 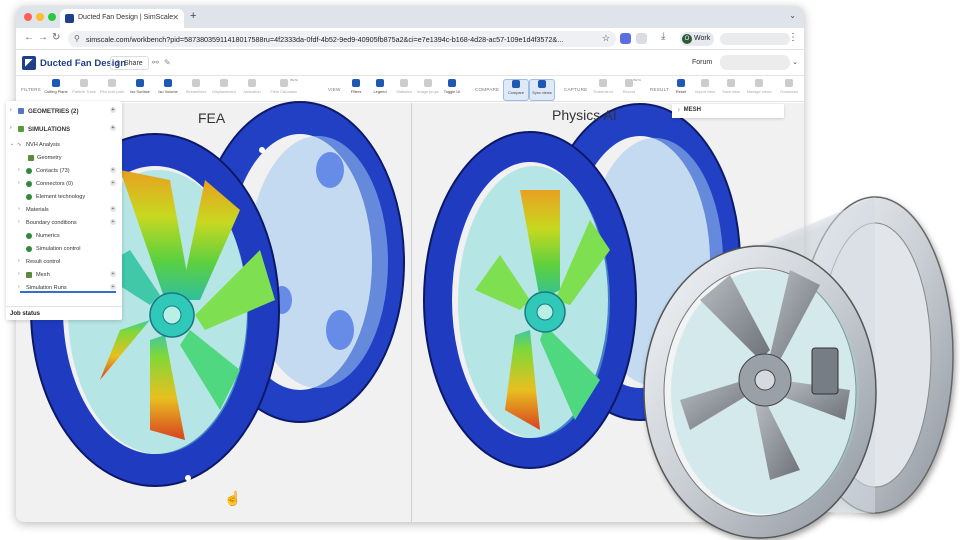 I want to click on chevron-down-icon: ⌄, so click(x=12, y=144).